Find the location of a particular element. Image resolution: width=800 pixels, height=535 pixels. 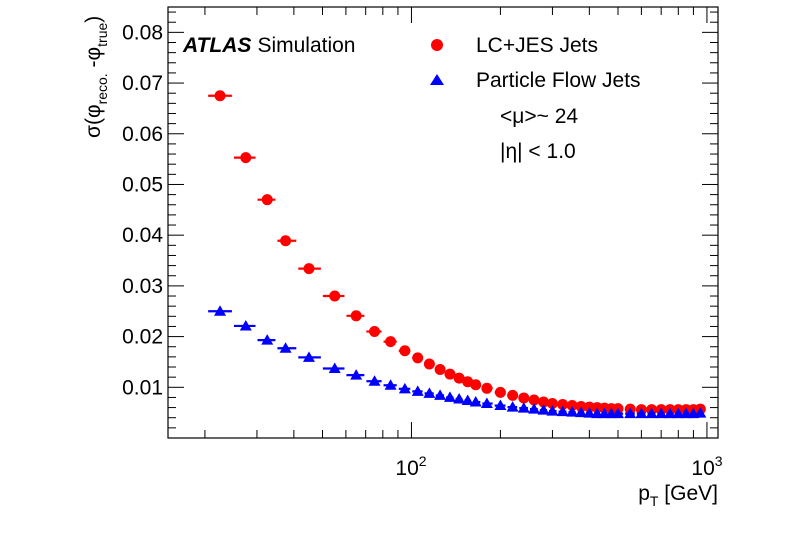

y-tick-label: 0.08 is located at coordinates (142, 32).